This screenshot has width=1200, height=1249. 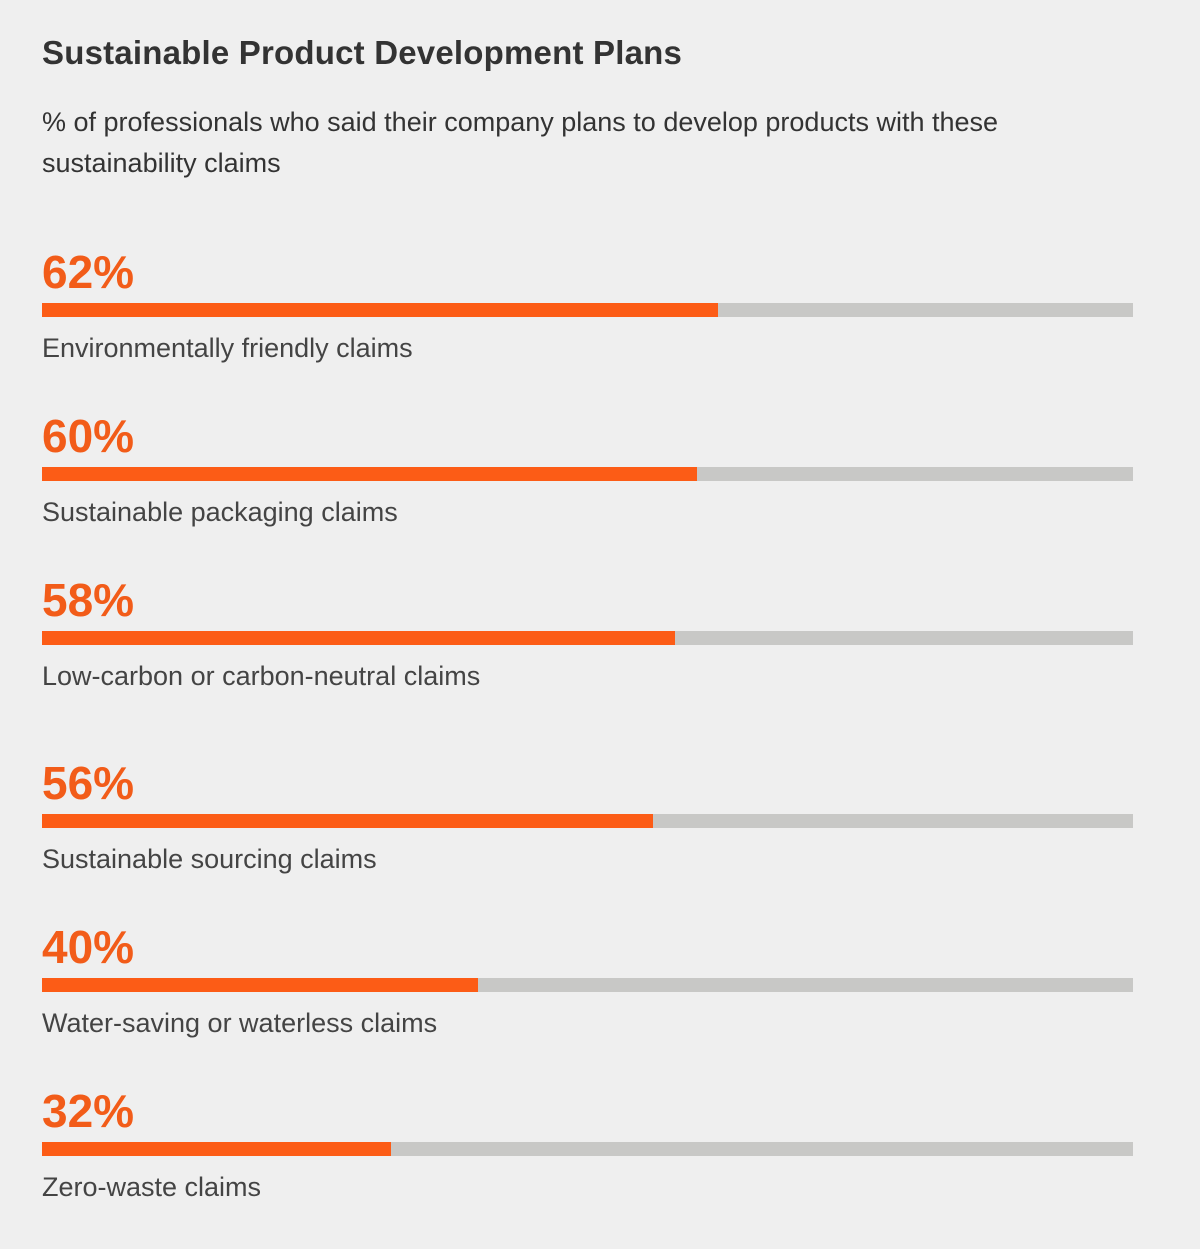 I want to click on category-label: Water-saving or waterless claims, so click(x=240, y=1023).